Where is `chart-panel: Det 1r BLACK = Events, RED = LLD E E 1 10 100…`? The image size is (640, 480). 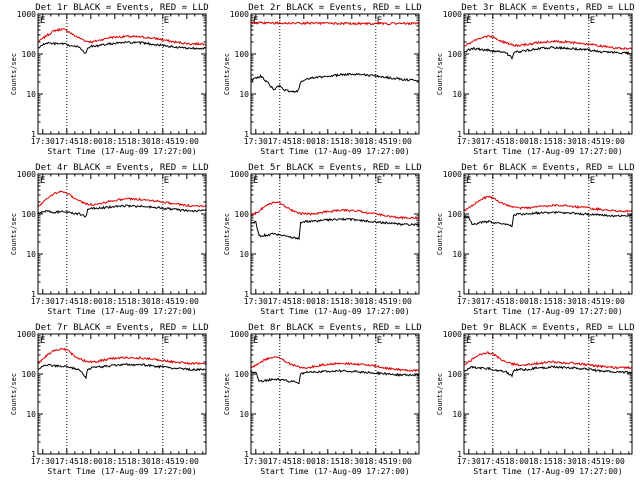 chart-panel: Det 1r BLACK = Events, RED = LLD E E 1 10 100… is located at coordinates (109, 79).